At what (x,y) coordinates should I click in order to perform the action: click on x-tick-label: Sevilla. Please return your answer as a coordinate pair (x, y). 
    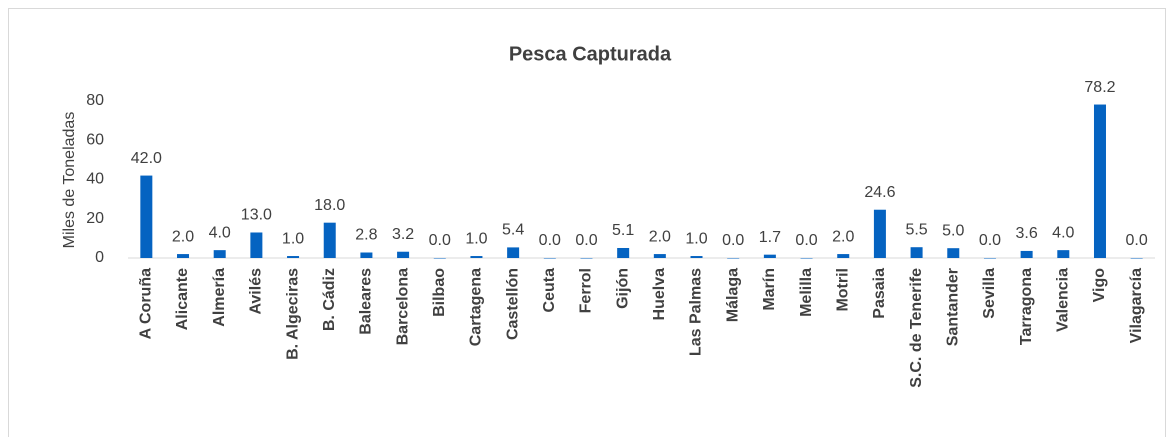
    Looking at the image, I should click on (989, 293).